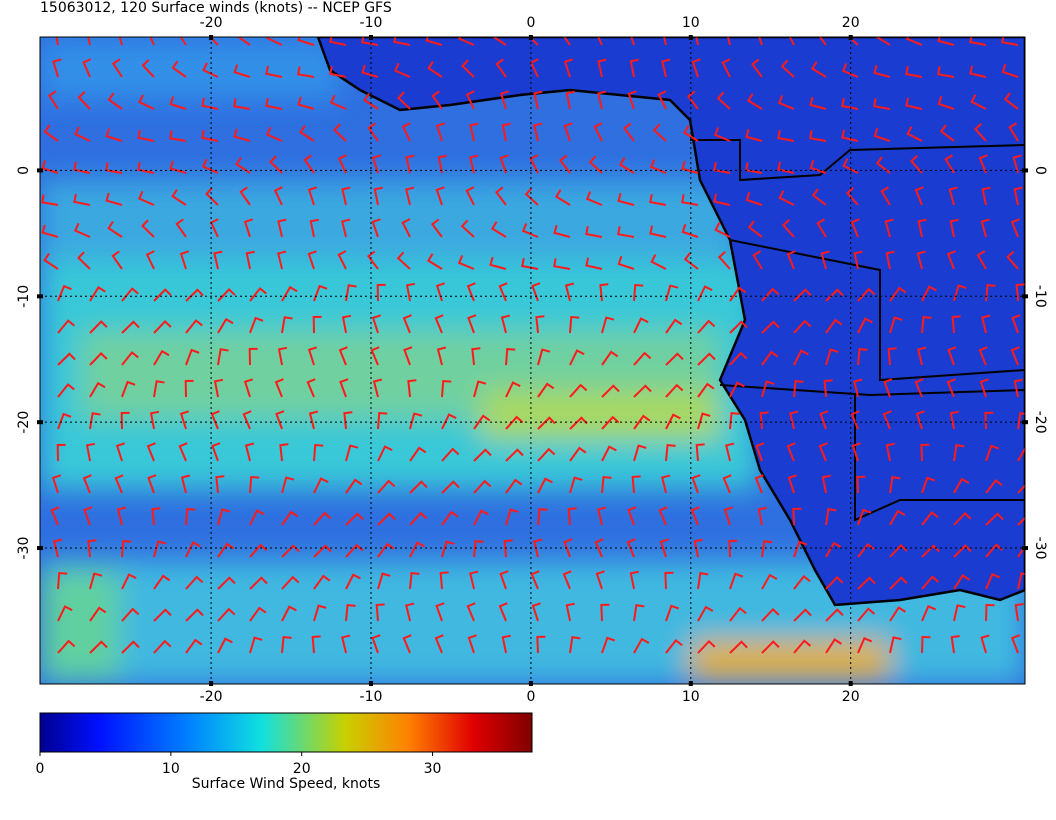 Image resolution: width=1056 pixels, height=820 pixels. I want to click on lon-tick-label: -20, so click(211, 697).